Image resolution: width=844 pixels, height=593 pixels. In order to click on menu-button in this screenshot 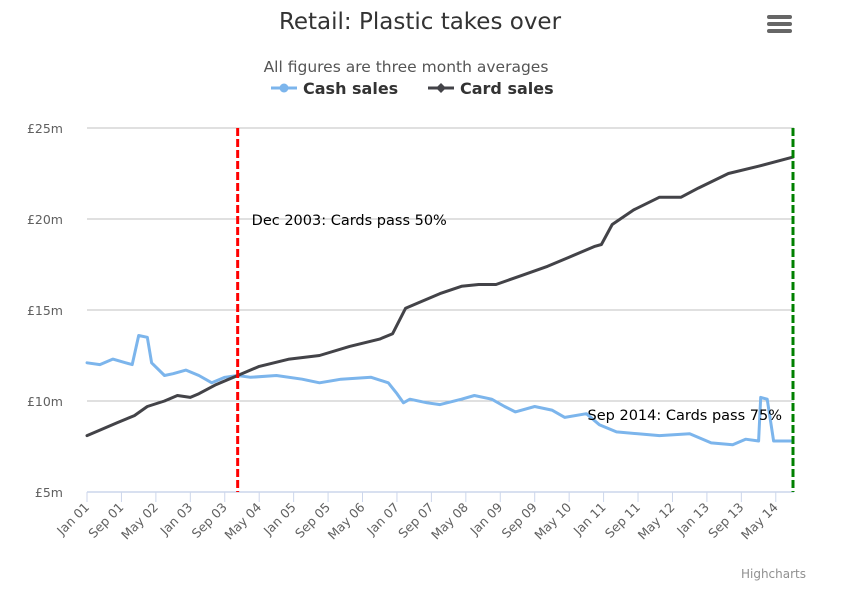, I will do `click(779, 24)`.